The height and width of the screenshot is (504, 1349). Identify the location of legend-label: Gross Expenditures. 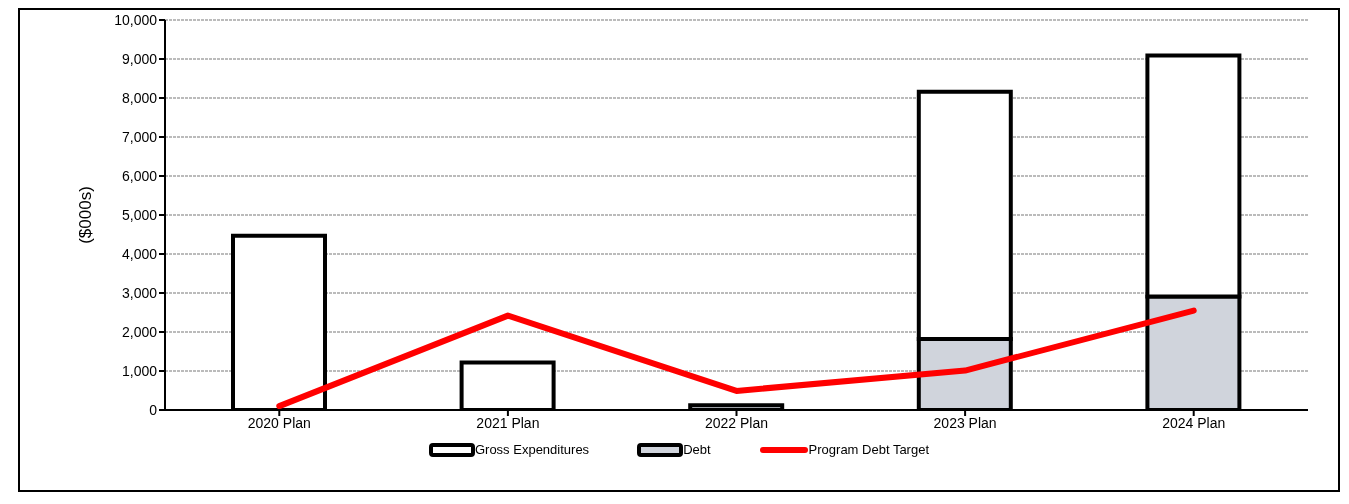
(532, 449).